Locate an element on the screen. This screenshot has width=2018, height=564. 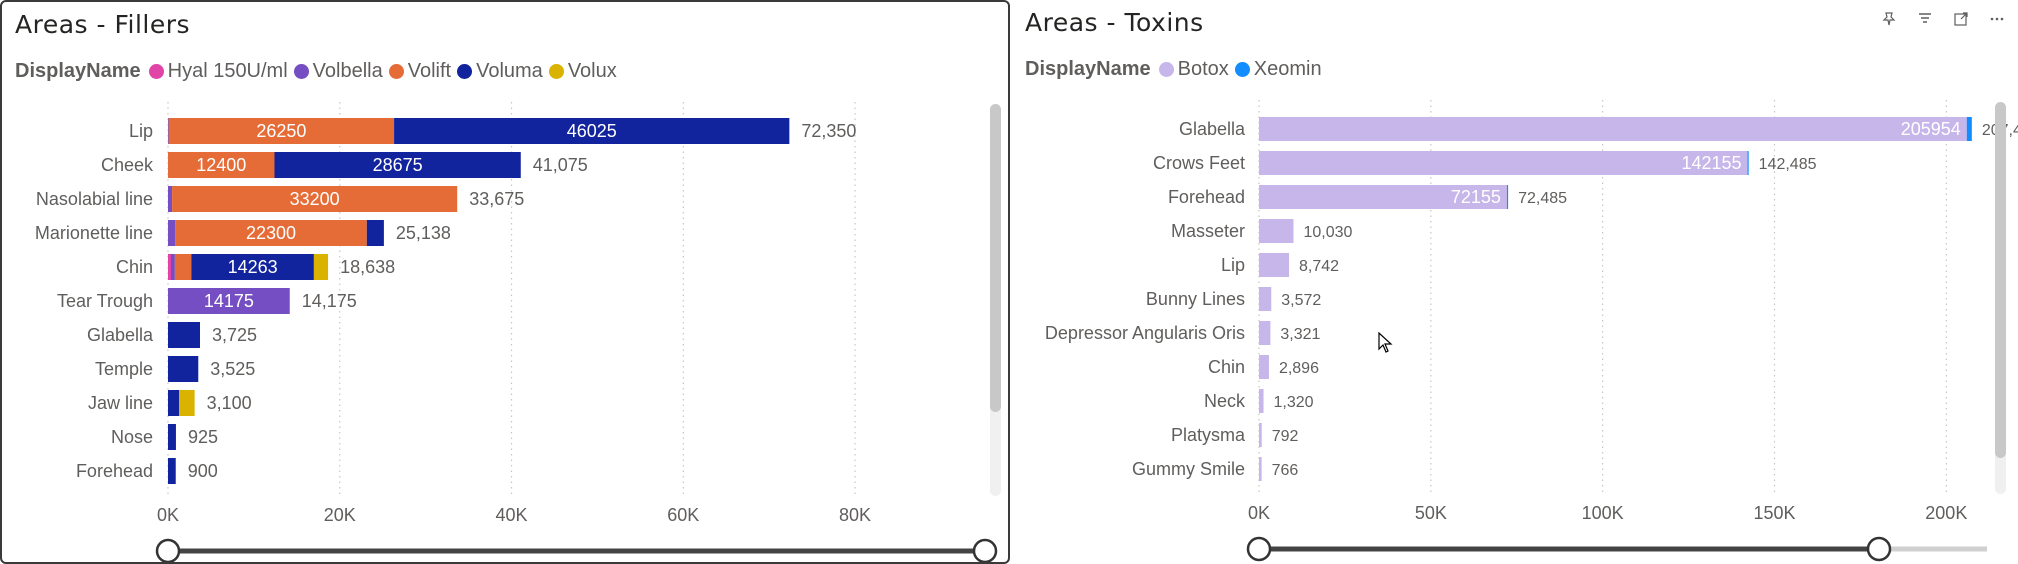
toxins-bar-botox-crows-feet is located at coordinates (1503, 163).